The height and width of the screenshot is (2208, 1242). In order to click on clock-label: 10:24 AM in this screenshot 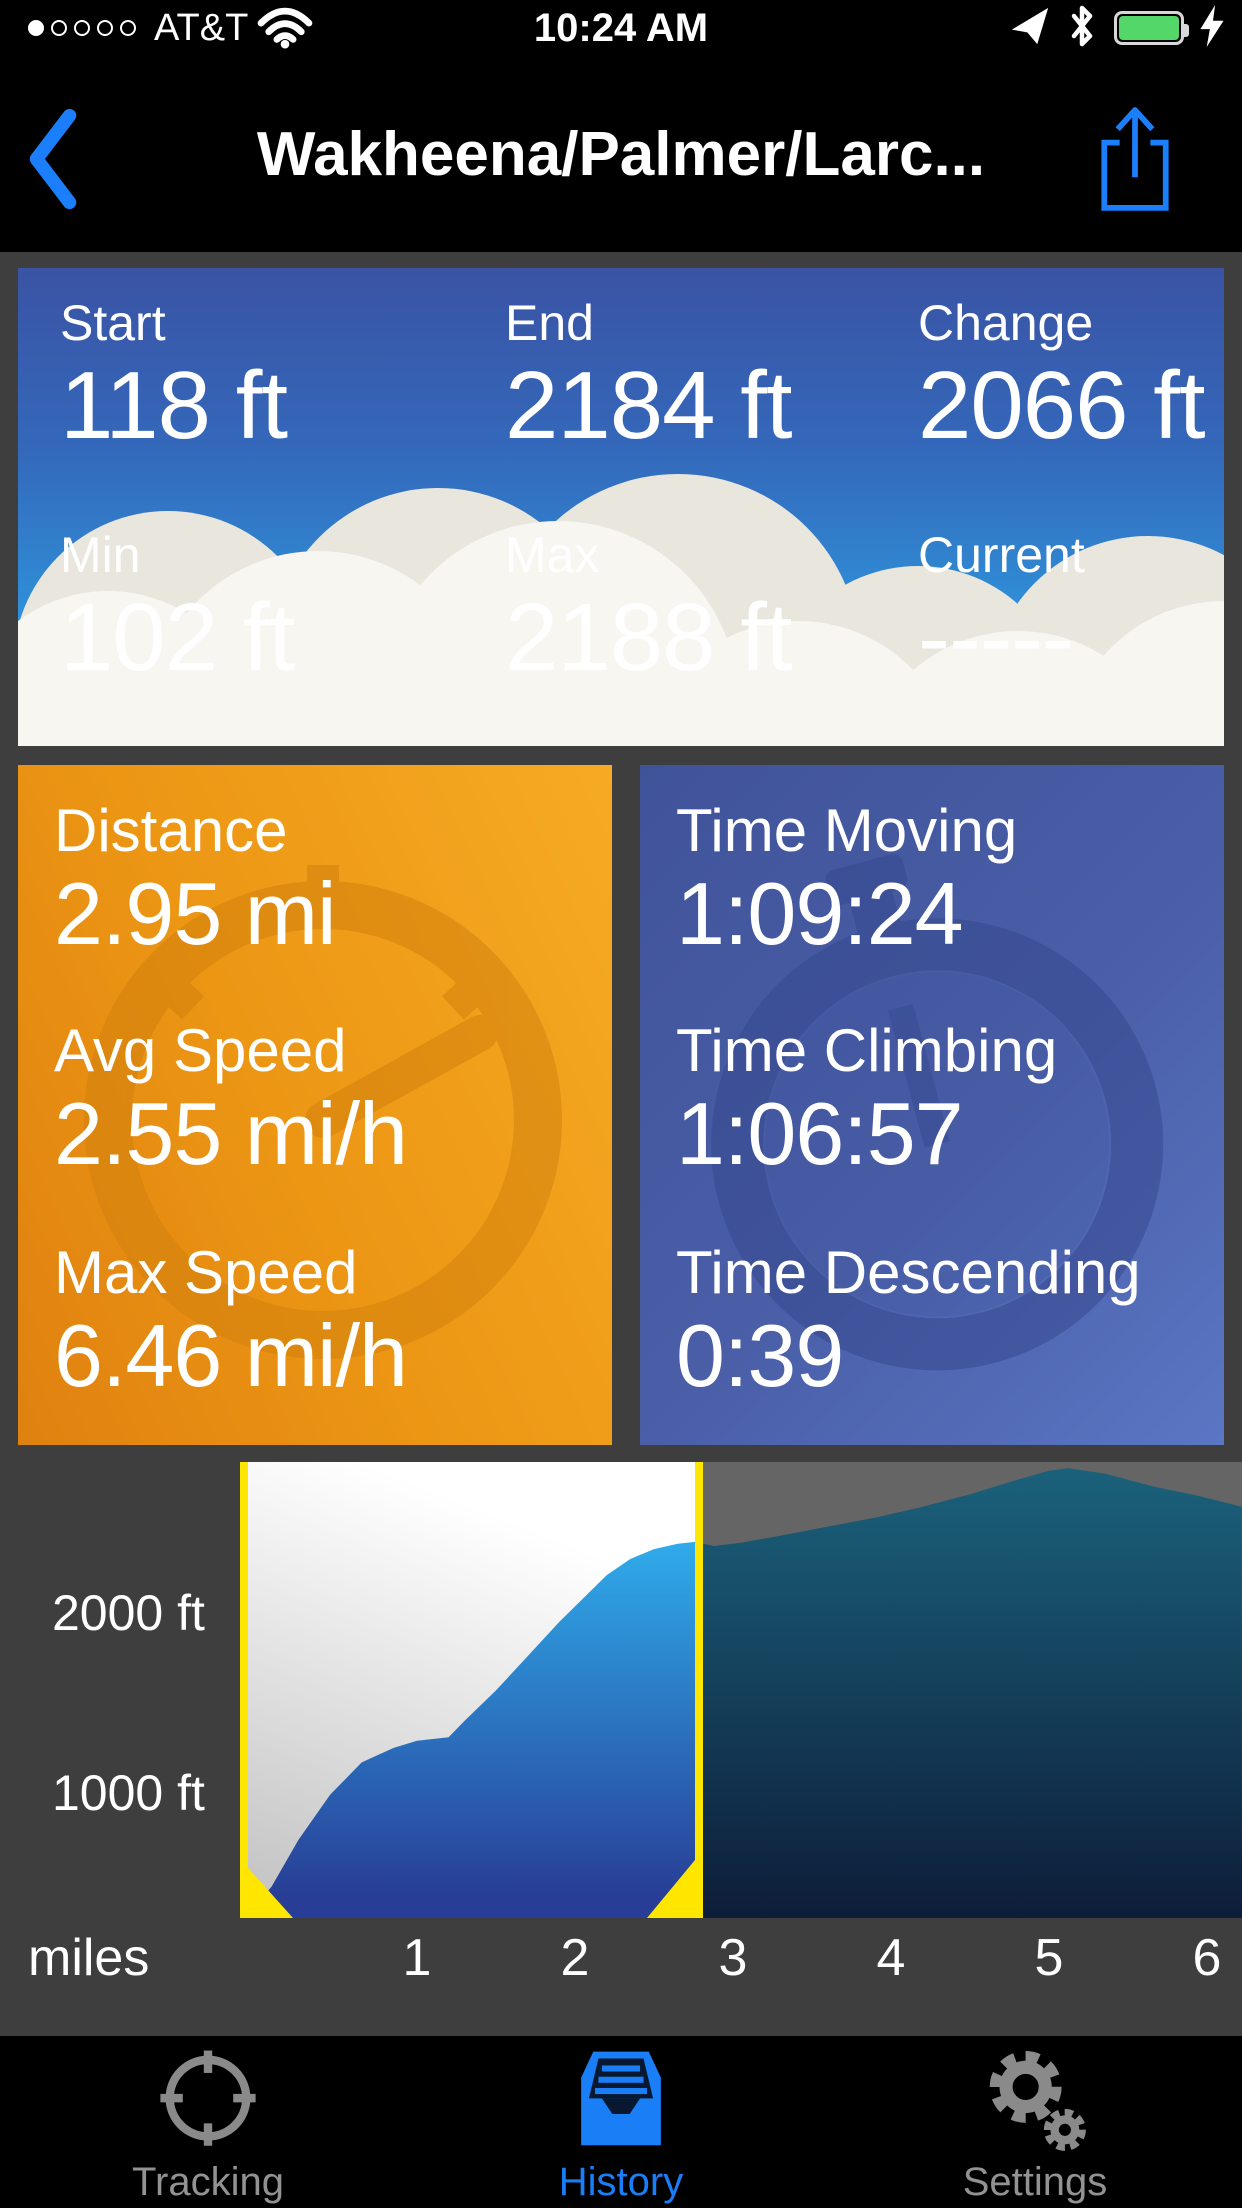, I will do `click(621, 27)`.